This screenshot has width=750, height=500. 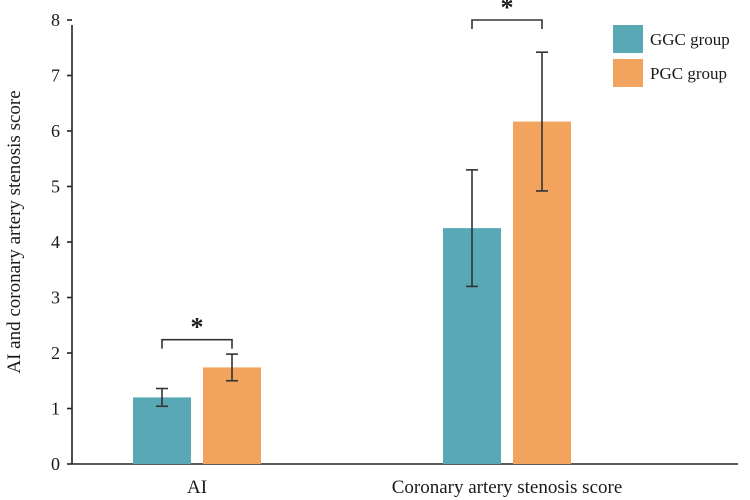 What do you see at coordinates (55, 187) in the screenshot?
I see `y-tick-label: 5` at bounding box center [55, 187].